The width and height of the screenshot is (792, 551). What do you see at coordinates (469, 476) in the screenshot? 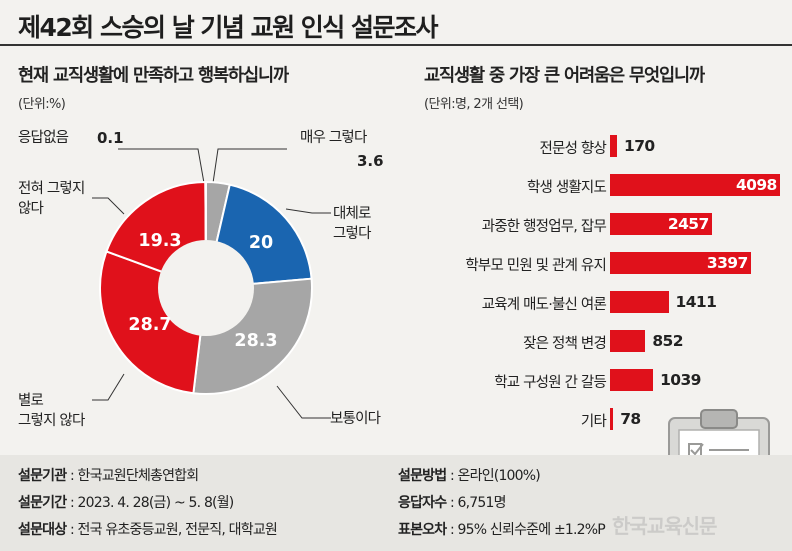
I see `footer-method: 설문방법 : 온라인(100%)` at bounding box center [469, 476].